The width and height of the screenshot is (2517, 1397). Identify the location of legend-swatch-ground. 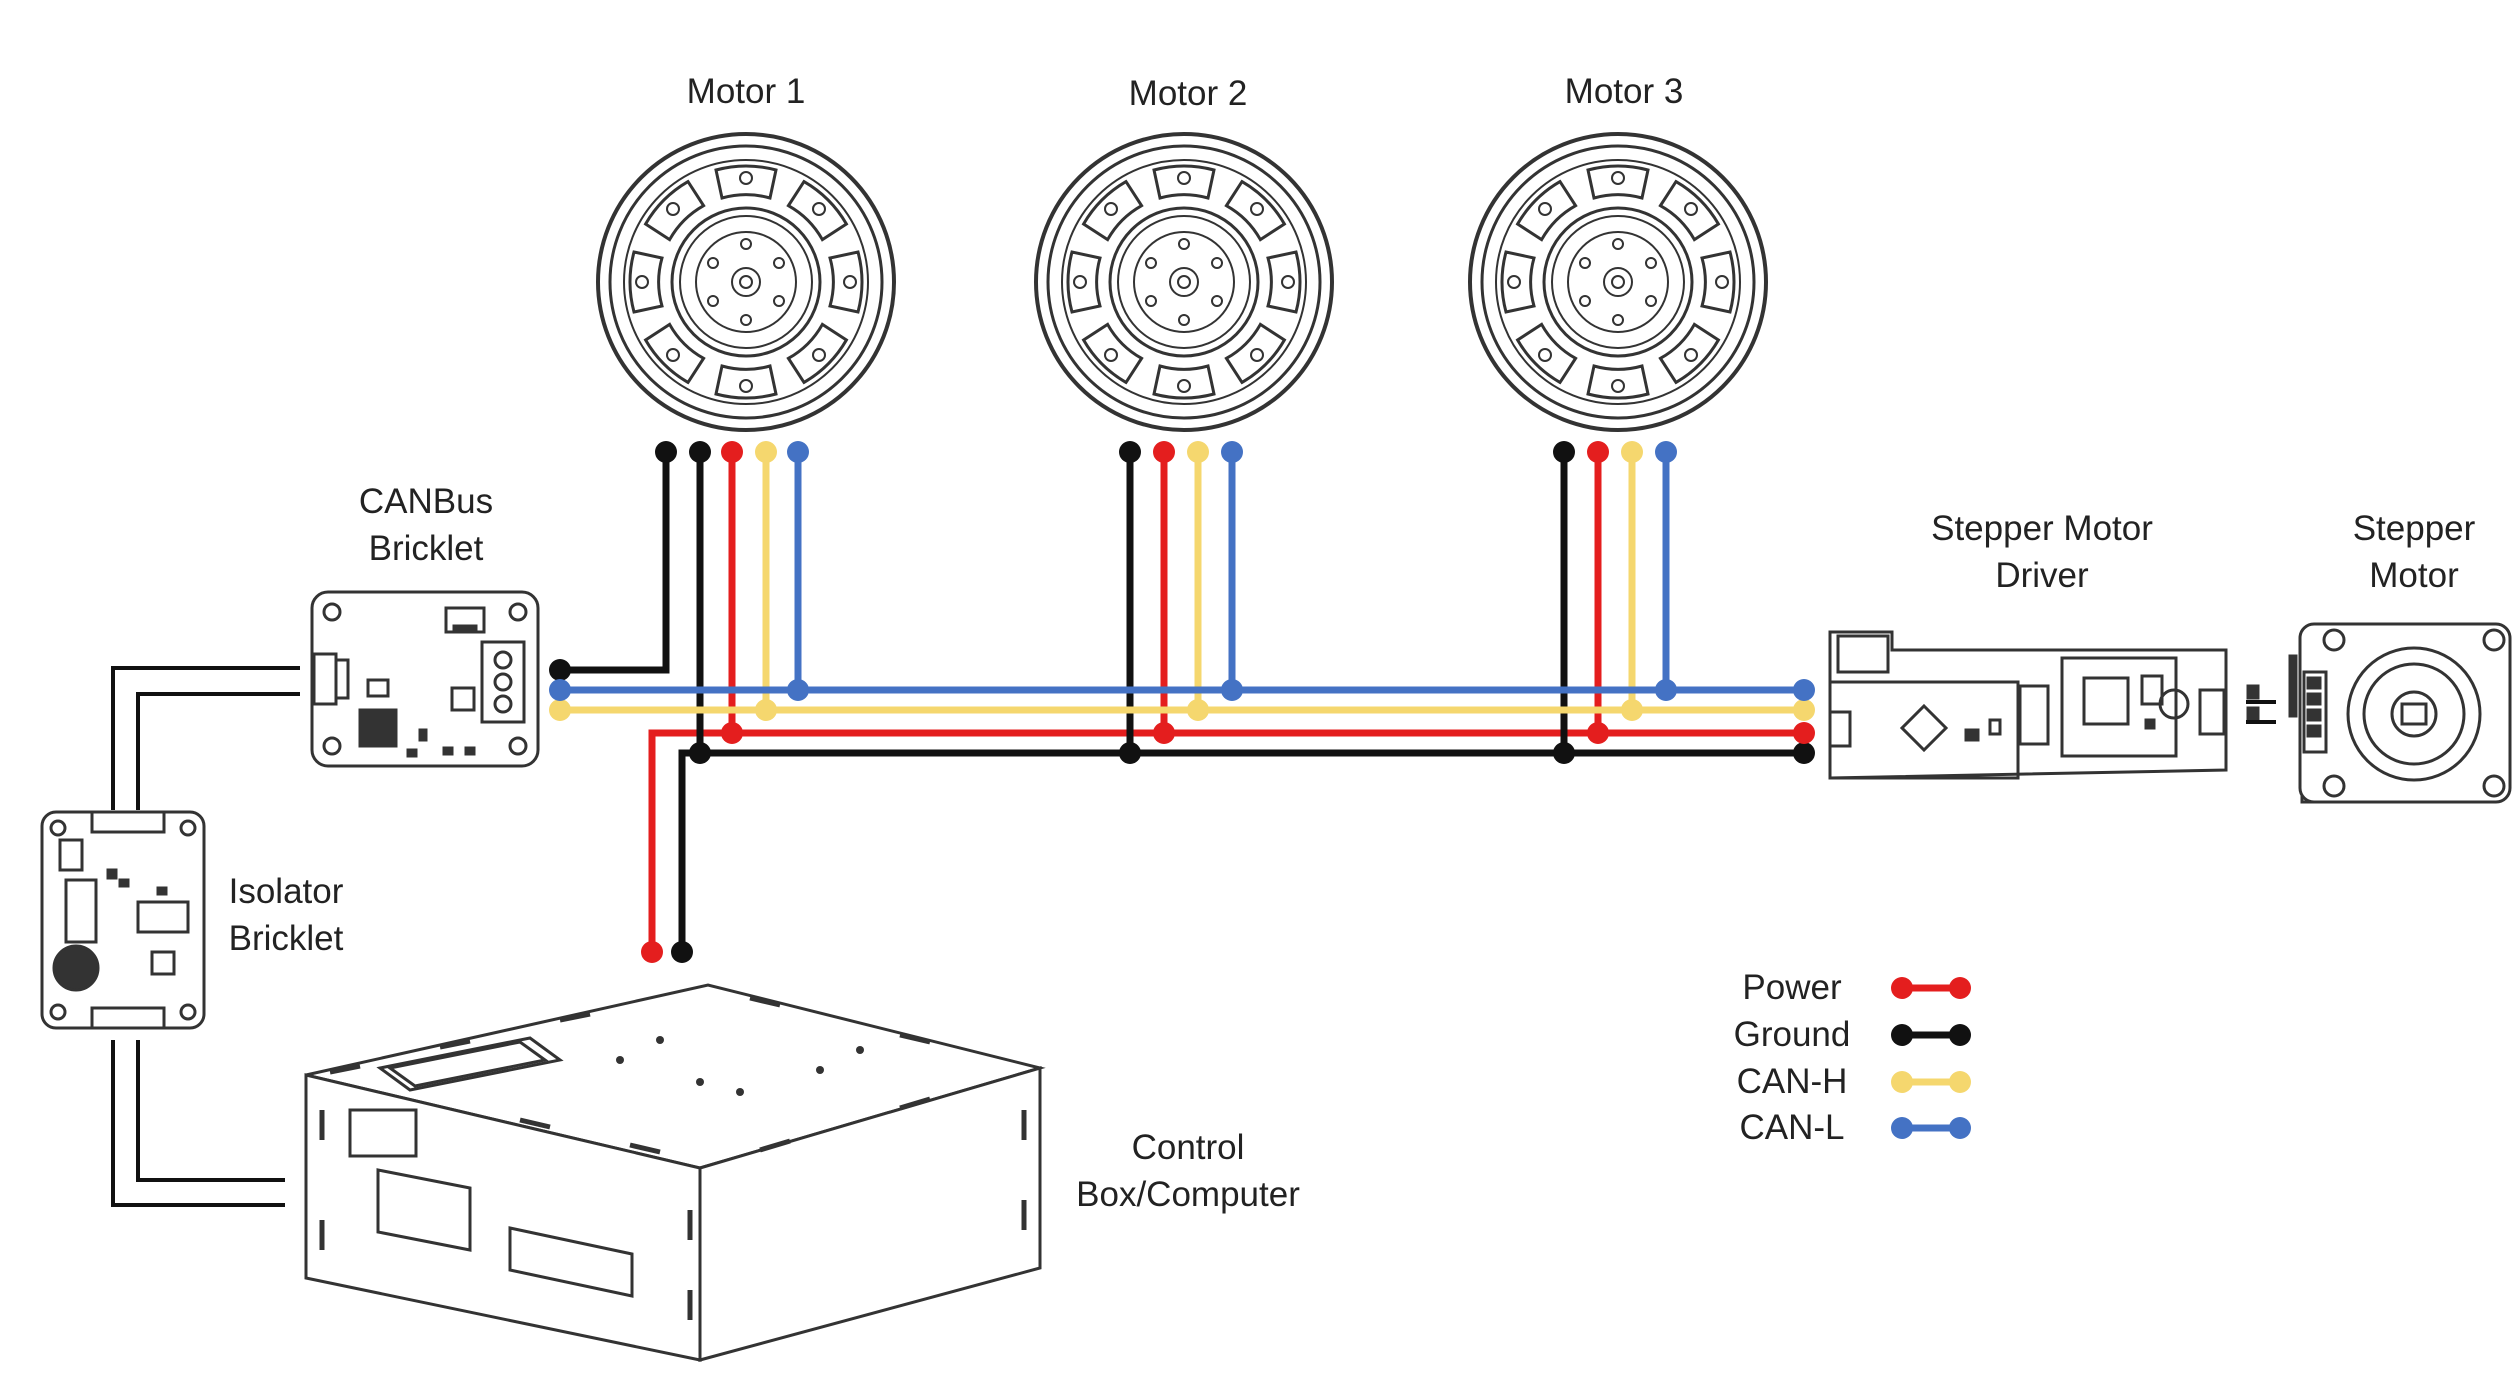
(1931, 1035).